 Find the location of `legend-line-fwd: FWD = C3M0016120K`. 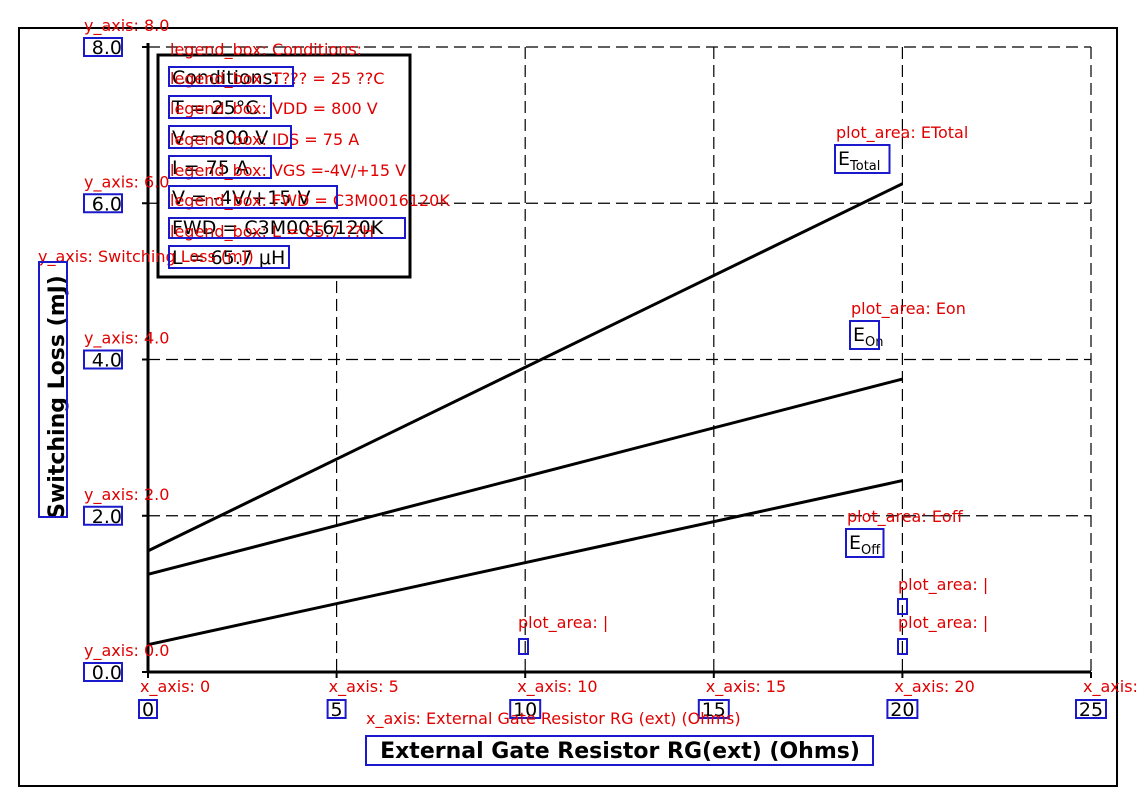

legend-line-fwd: FWD = C3M0016120K is located at coordinates (278, 228).